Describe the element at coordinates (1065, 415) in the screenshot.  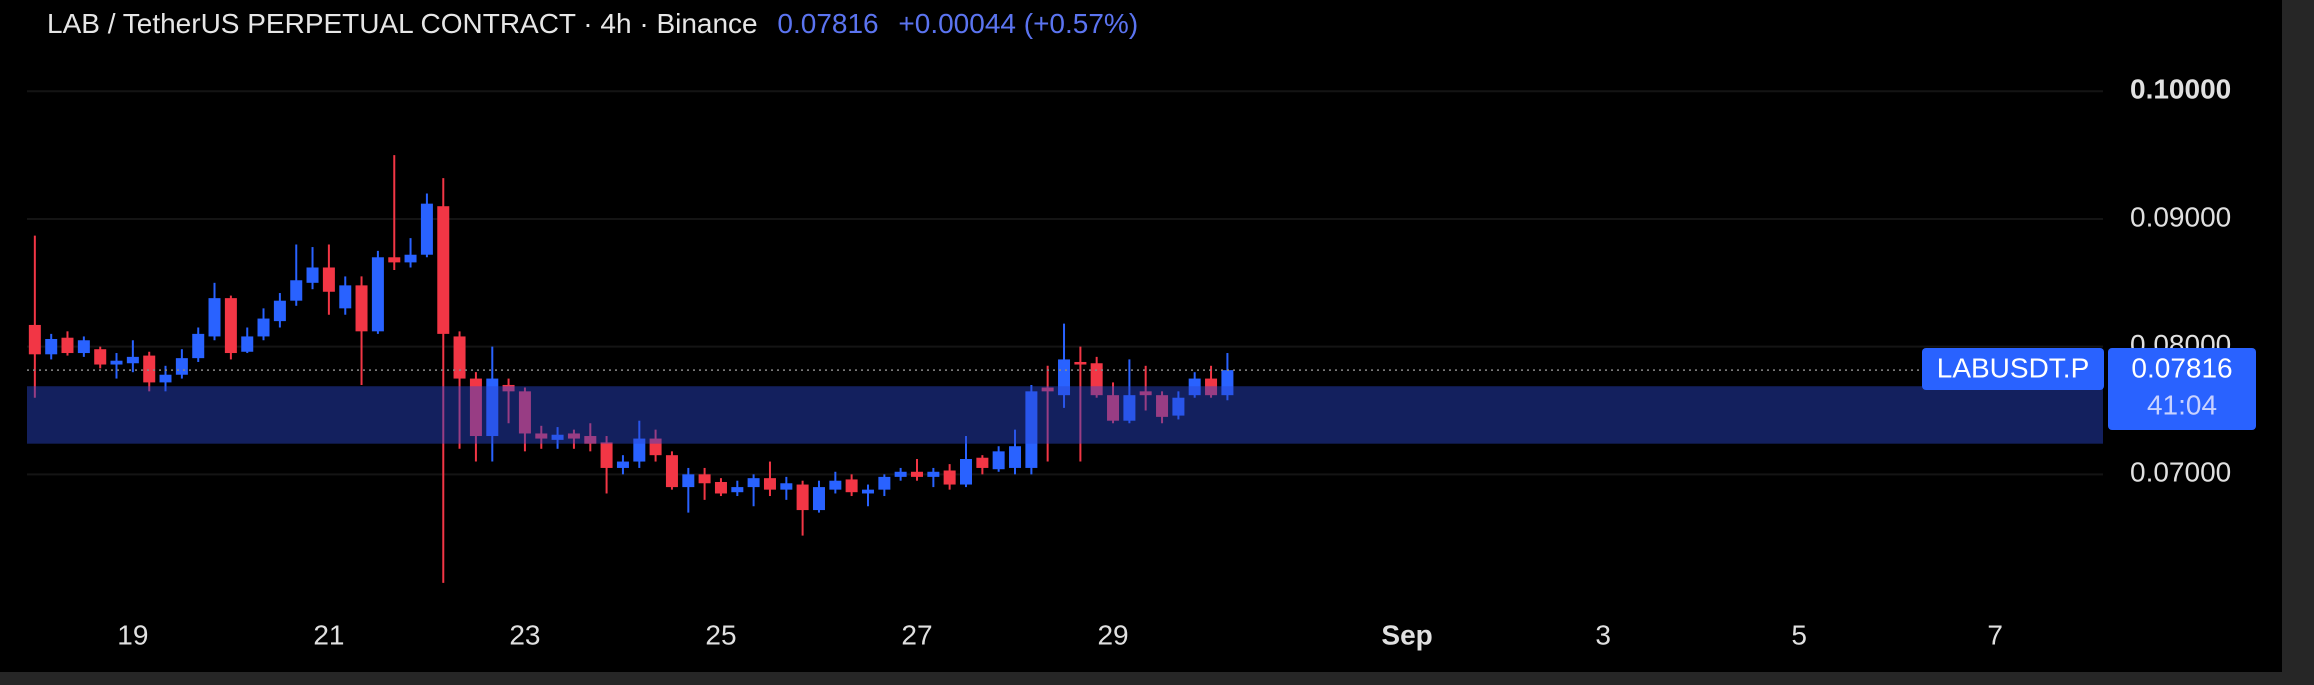
I see `zone` at that location.